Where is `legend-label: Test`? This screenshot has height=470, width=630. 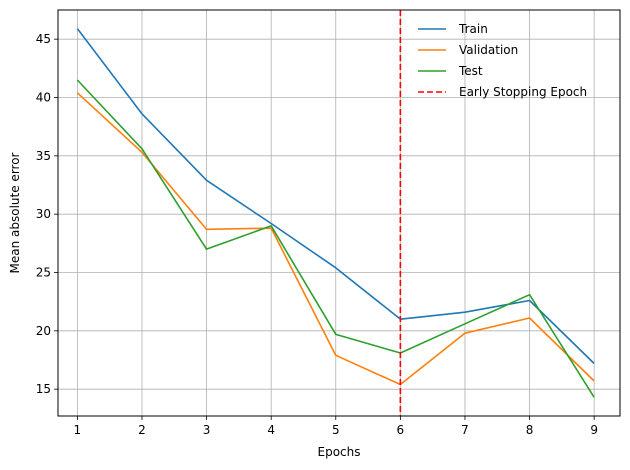 legend-label: Test is located at coordinates (470, 71).